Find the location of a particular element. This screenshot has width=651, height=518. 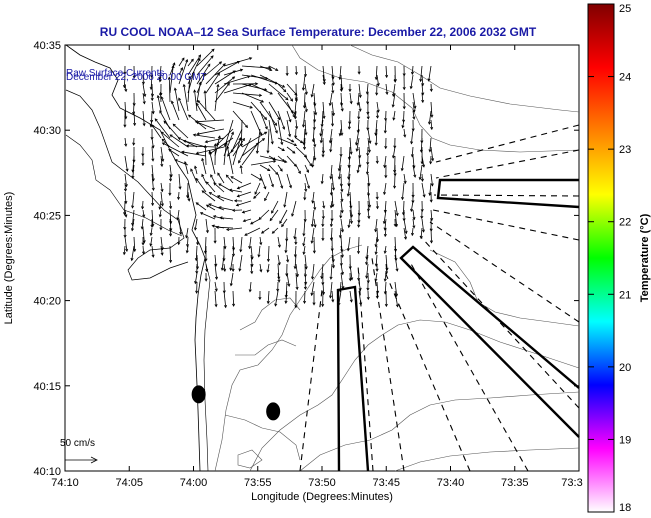

x-tick-label: 73:35 is located at coordinates (515, 483).